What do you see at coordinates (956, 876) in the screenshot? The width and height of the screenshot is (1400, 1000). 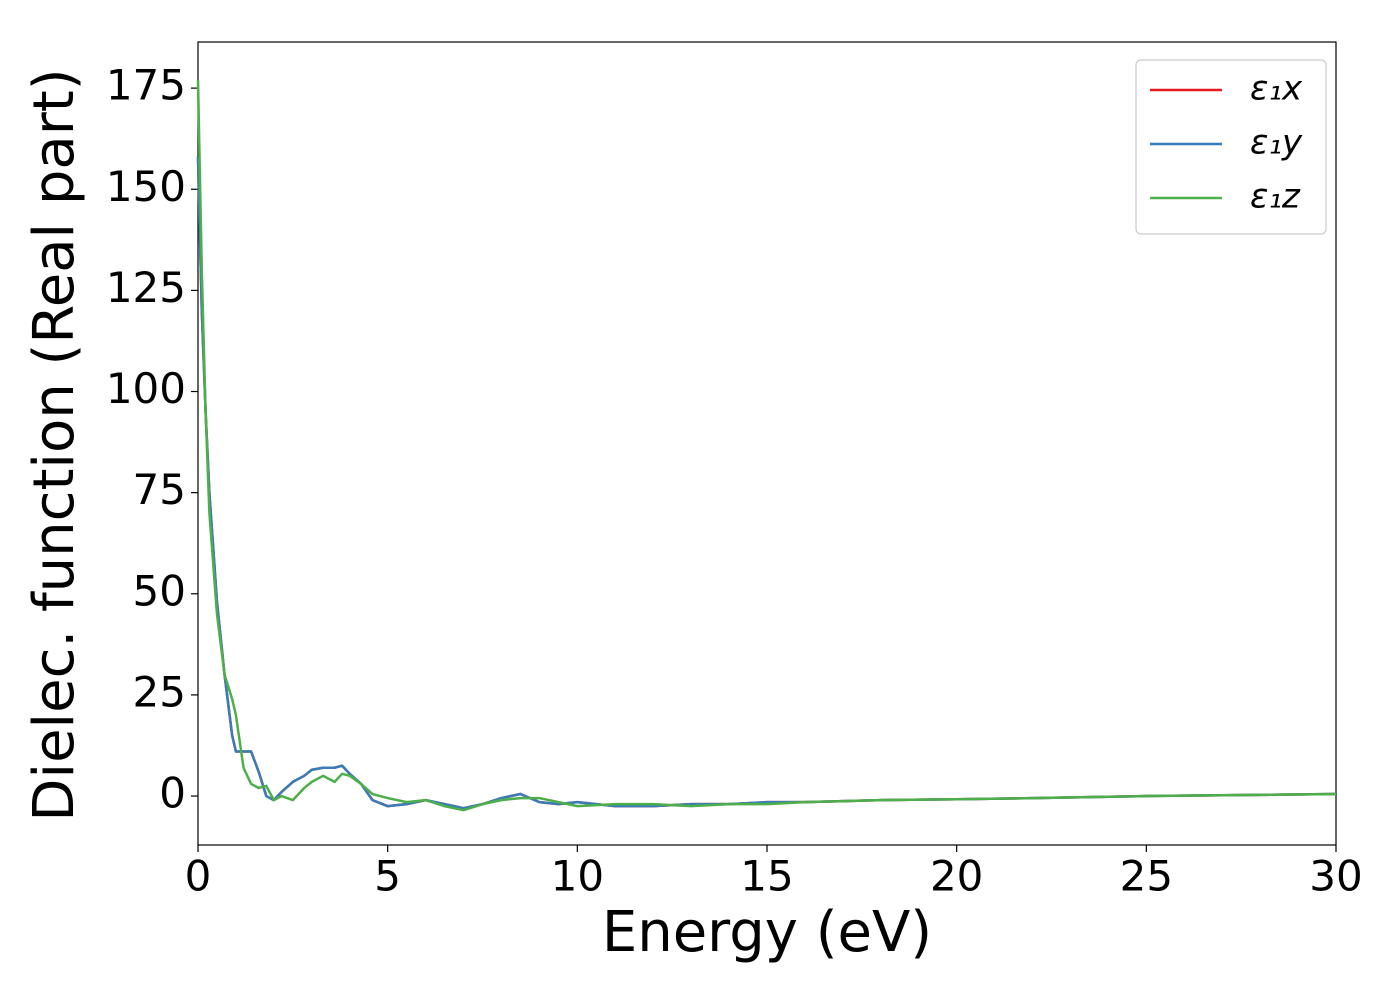 I see `x-tick-label: 20` at bounding box center [956, 876].